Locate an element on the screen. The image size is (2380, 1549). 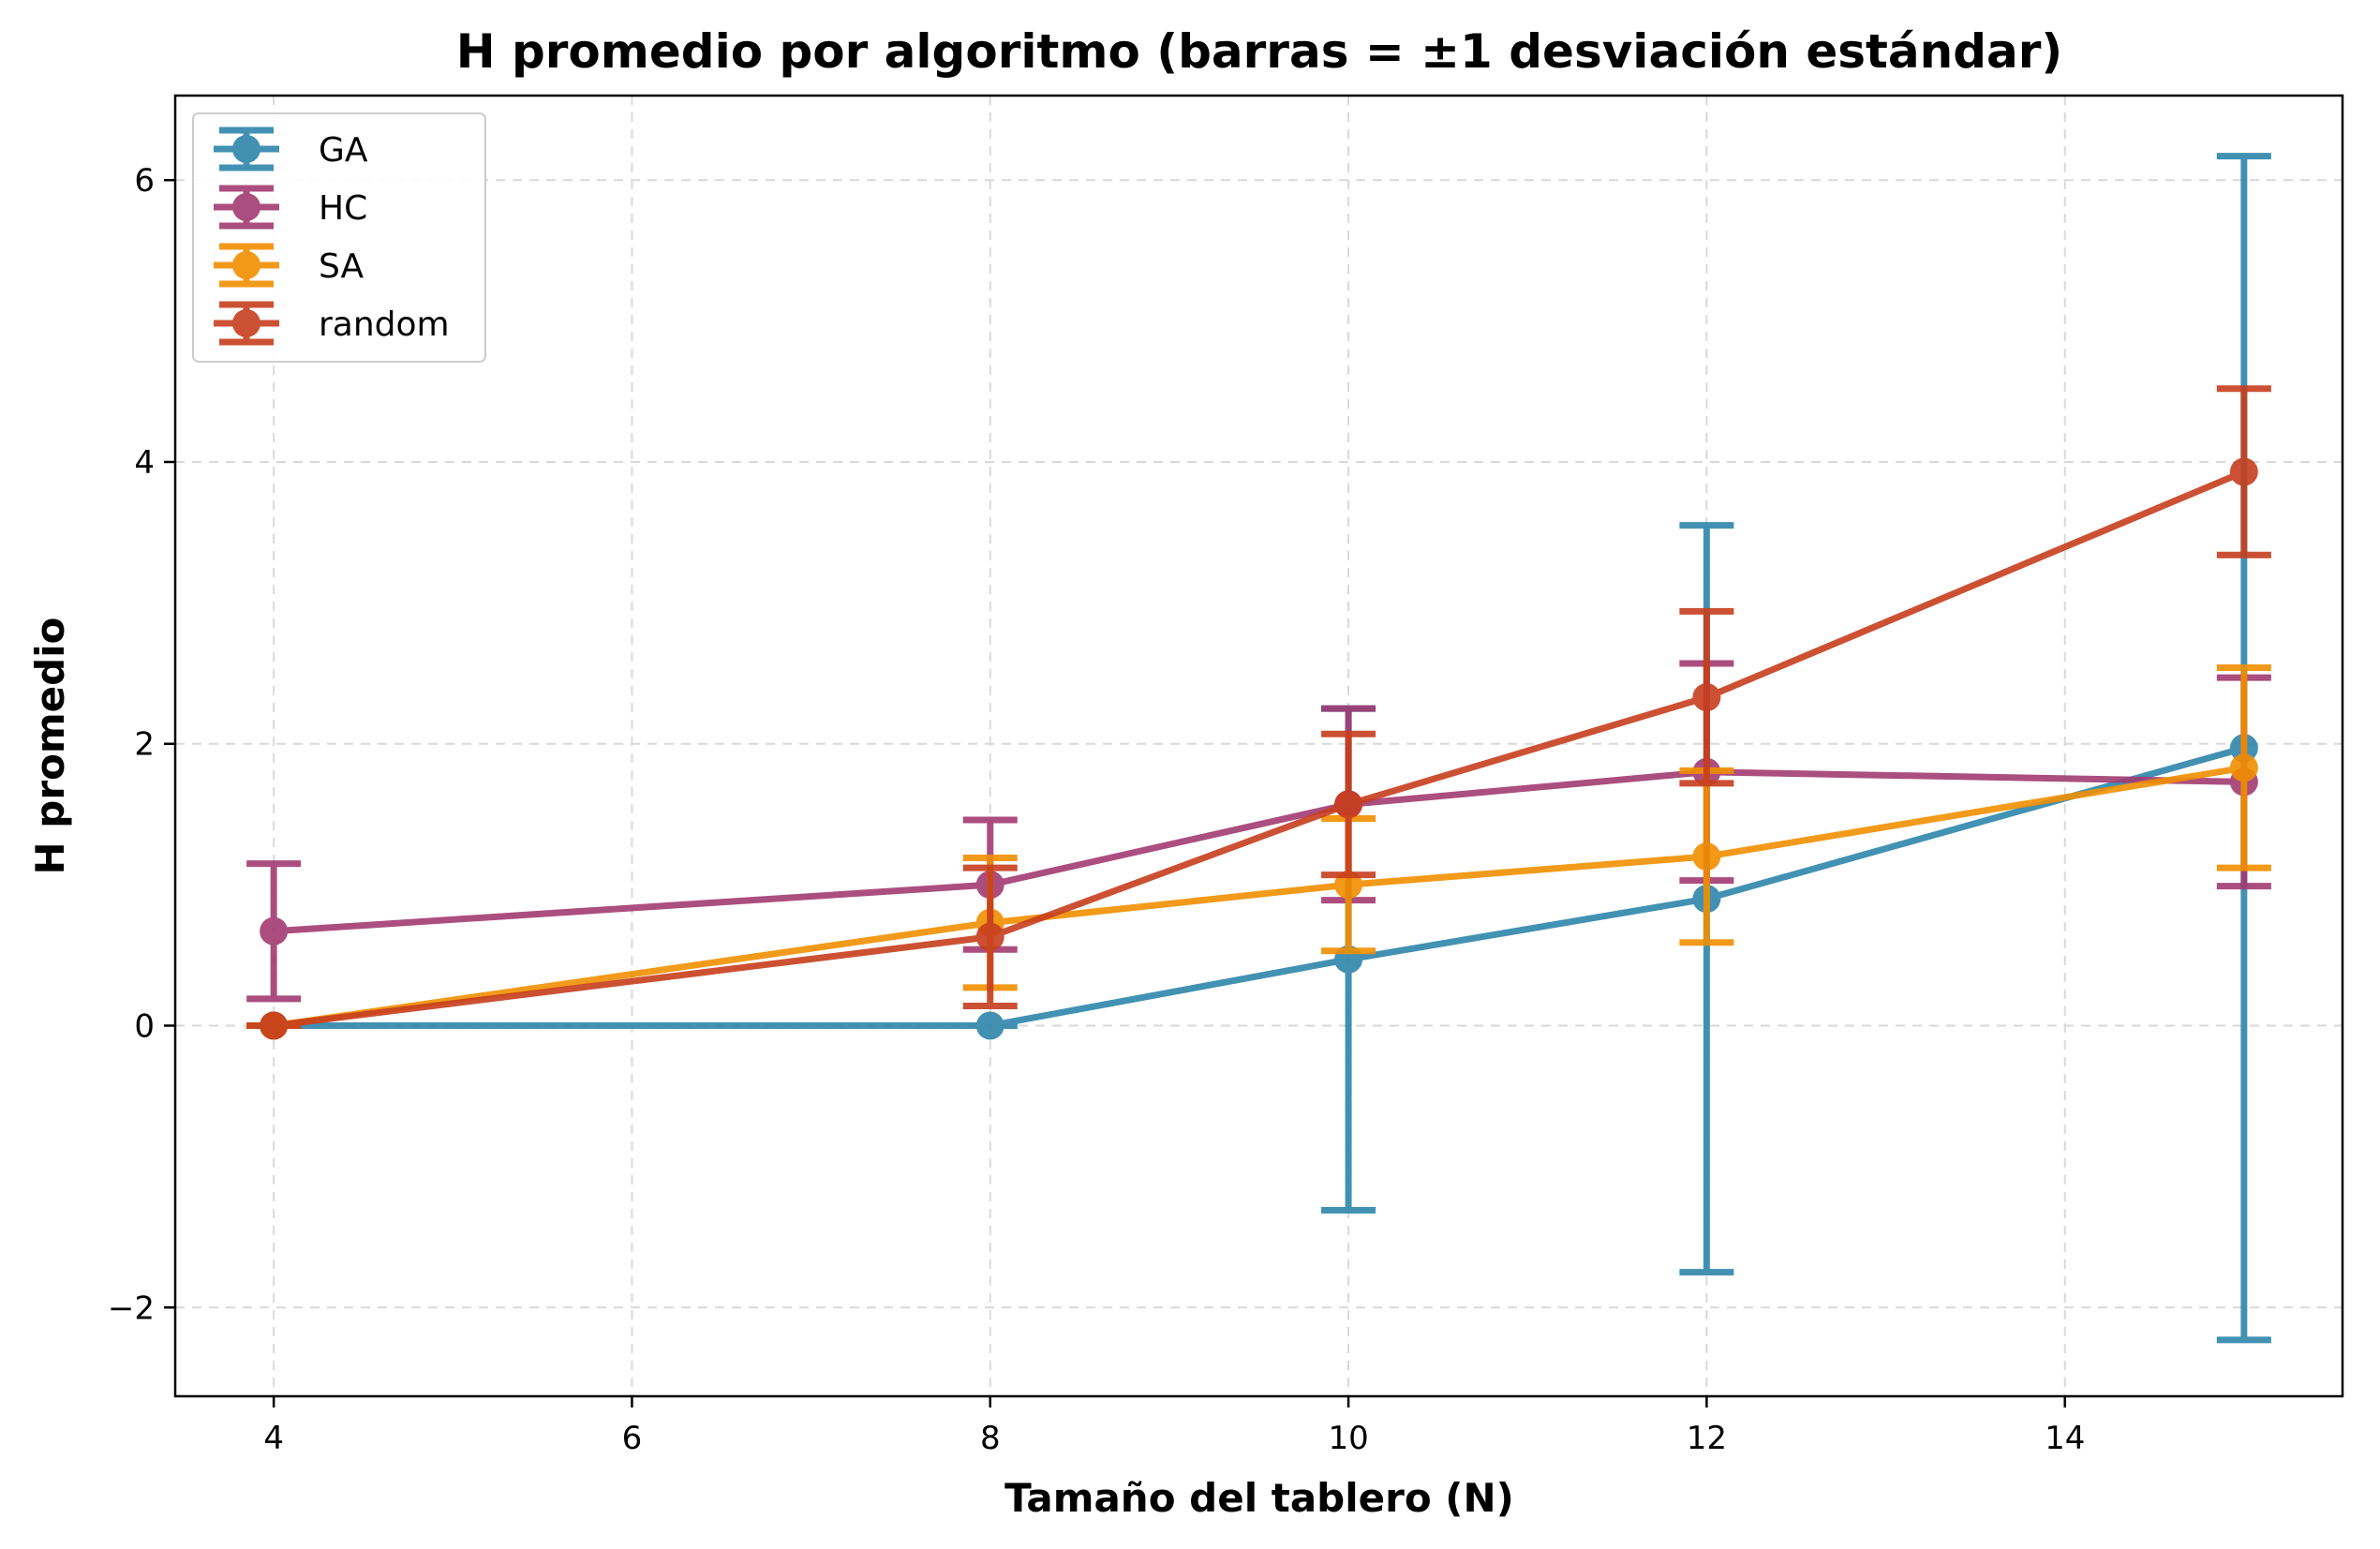
x-tick-label: 8 is located at coordinates (990, 1439).